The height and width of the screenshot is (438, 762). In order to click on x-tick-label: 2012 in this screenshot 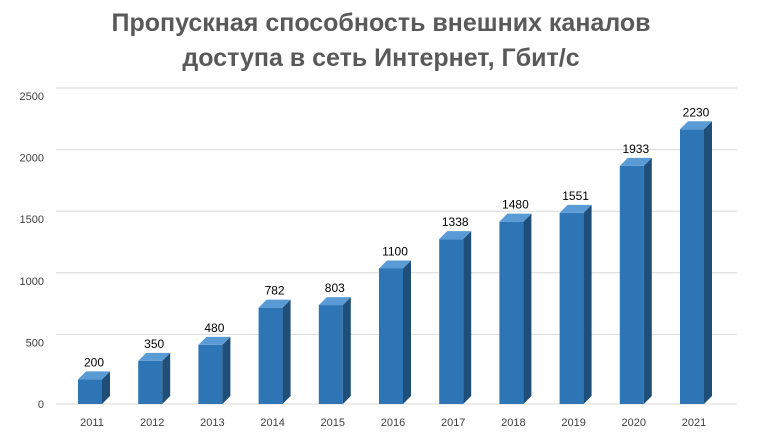, I will do `click(152, 423)`.